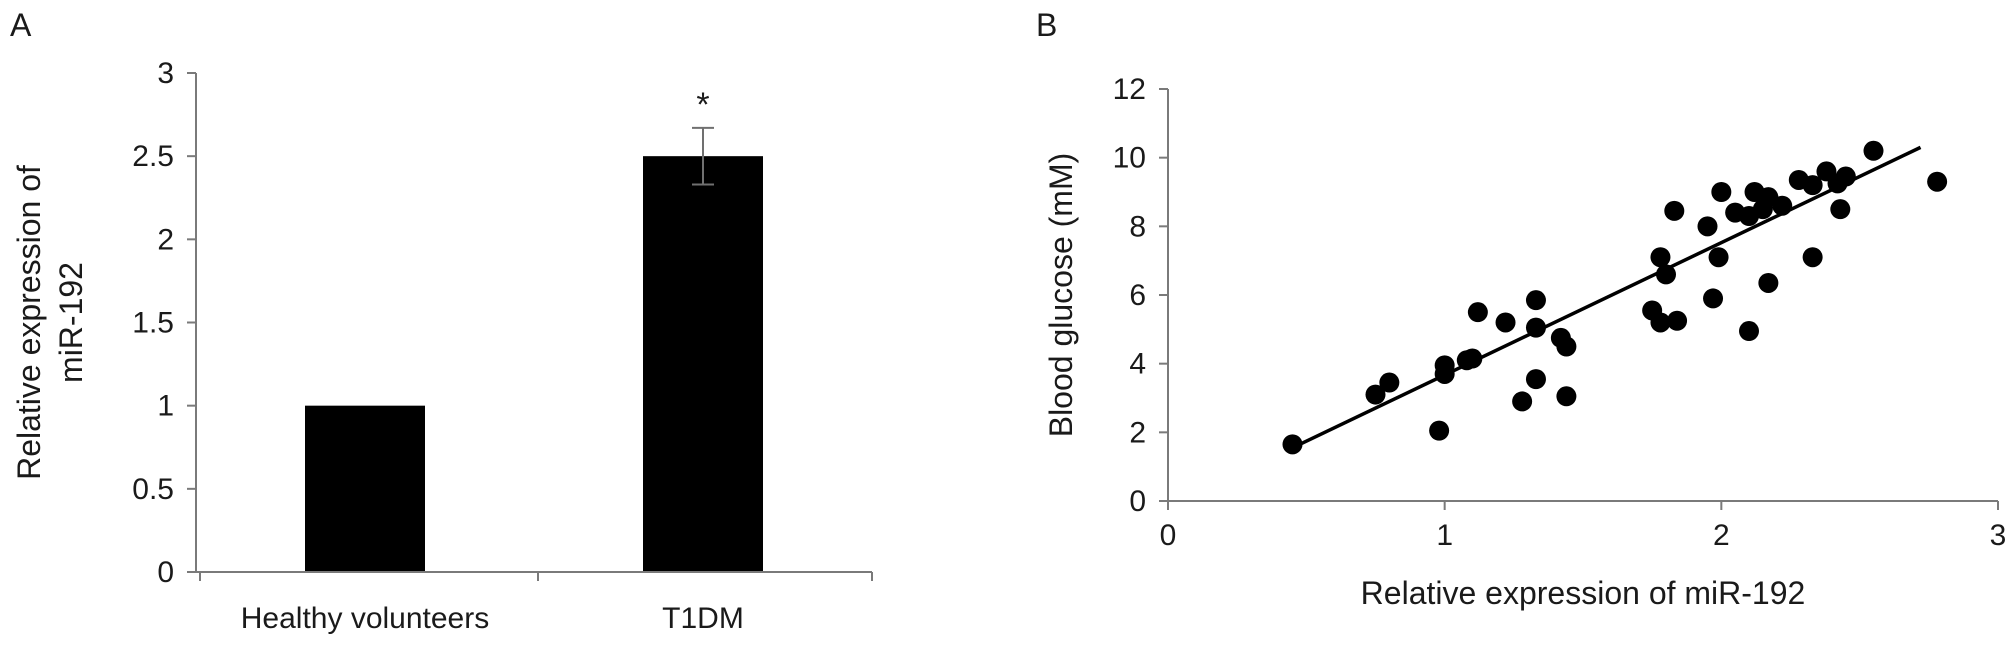 Image resolution: width=2008 pixels, height=648 pixels. I want to click on panel-a-y-tick-label: 0, so click(165, 572).